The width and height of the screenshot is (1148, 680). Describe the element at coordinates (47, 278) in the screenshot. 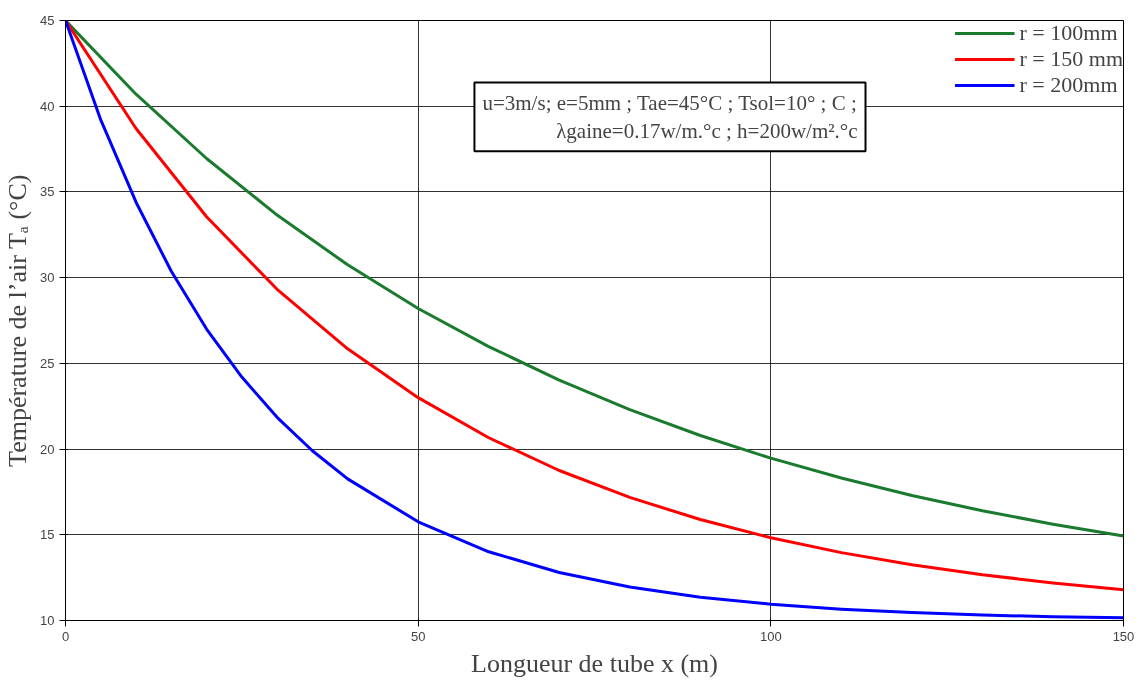

I see `y-tick-label: 30` at that location.